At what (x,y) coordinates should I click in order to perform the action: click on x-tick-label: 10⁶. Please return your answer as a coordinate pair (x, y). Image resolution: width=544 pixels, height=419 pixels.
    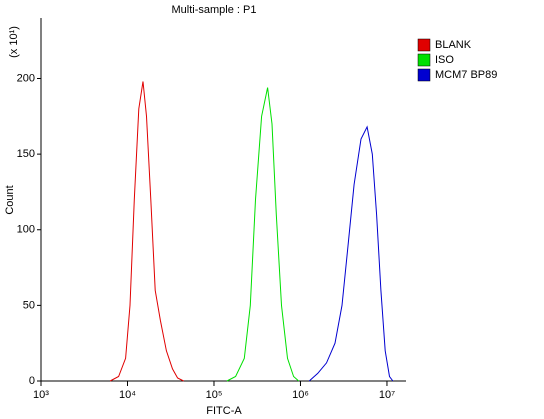
    Looking at the image, I should click on (300, 395).